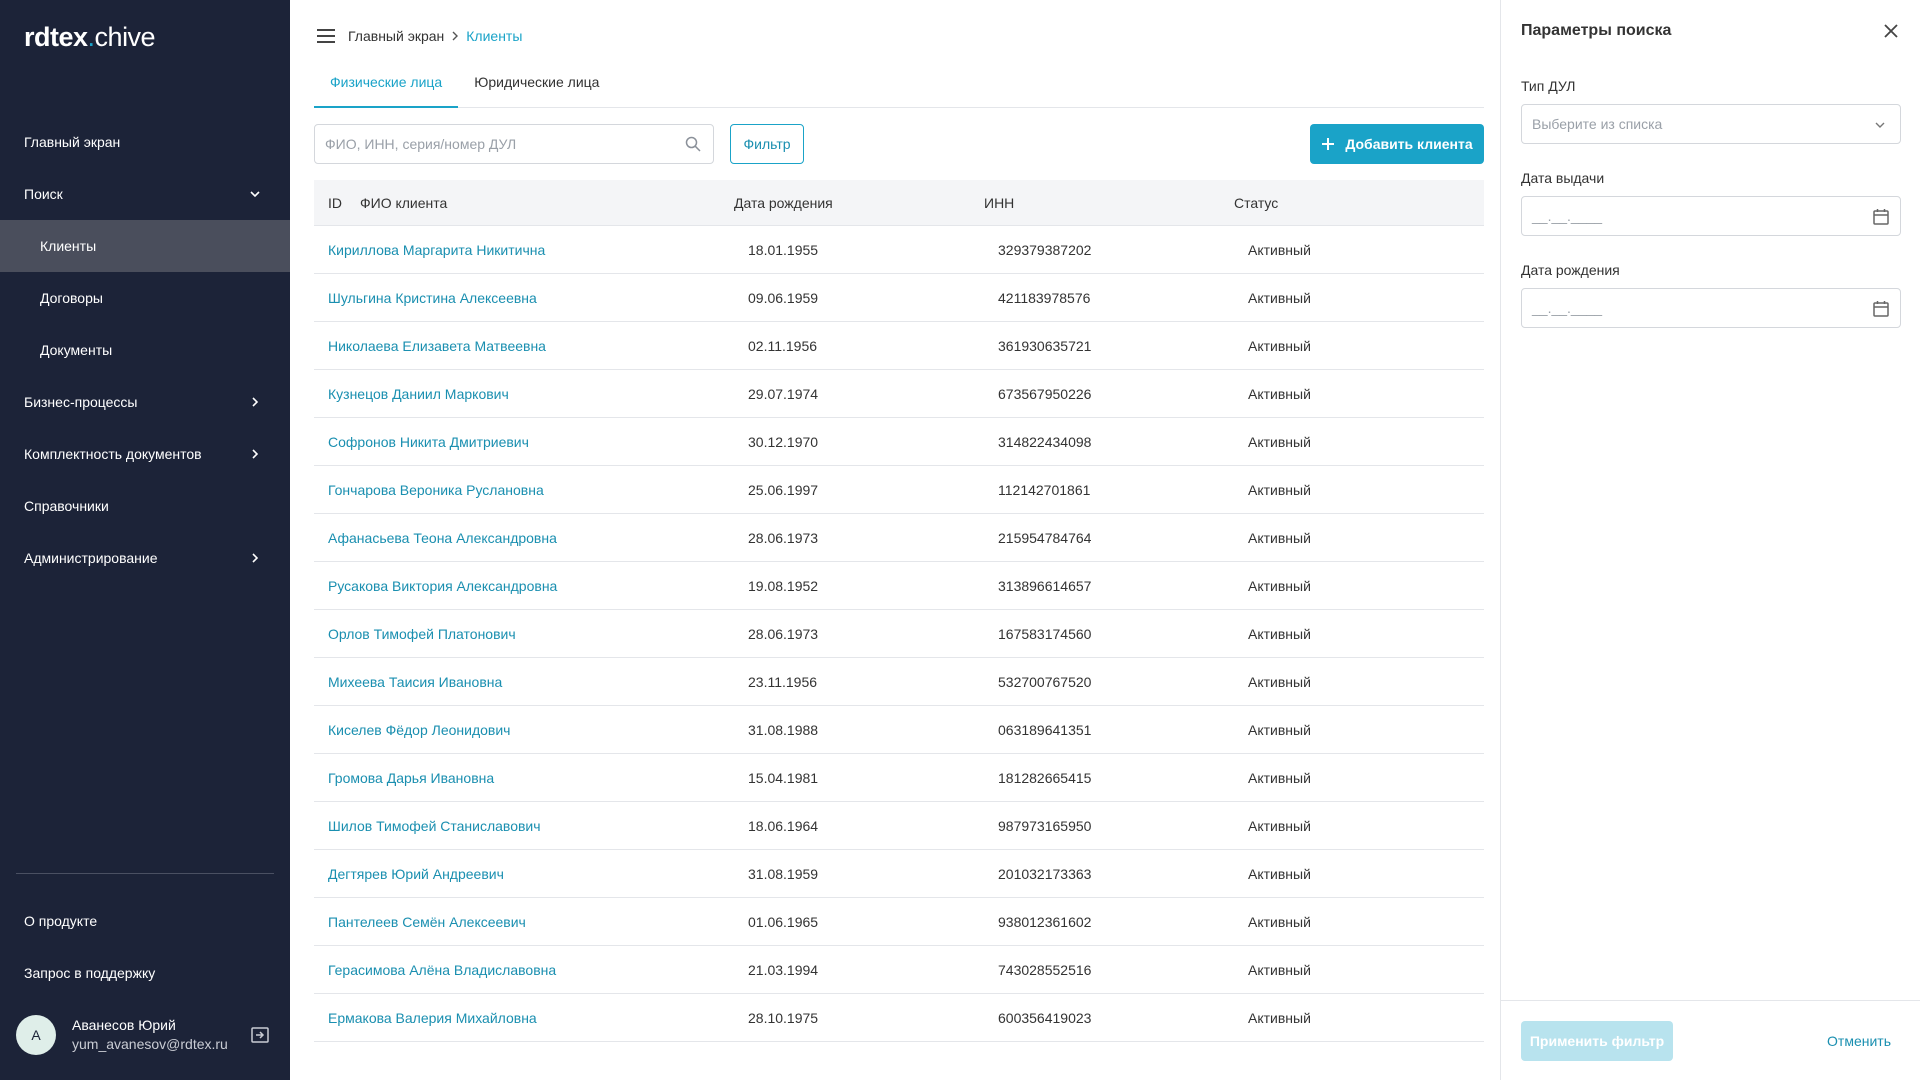 The width and height of the screenshot is (1920, 1080). What do you see at coordinates (693, 144) in the screenshot?
I see `search-icon` at bounding box center [693, 144].